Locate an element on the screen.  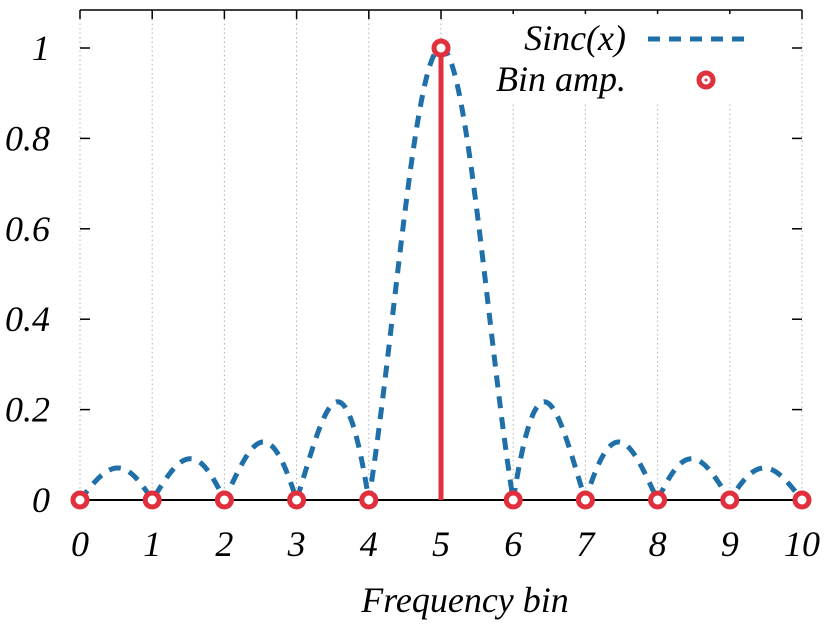
legend: Sinc(x) Bin amp. is located at coordinates (615, 59).